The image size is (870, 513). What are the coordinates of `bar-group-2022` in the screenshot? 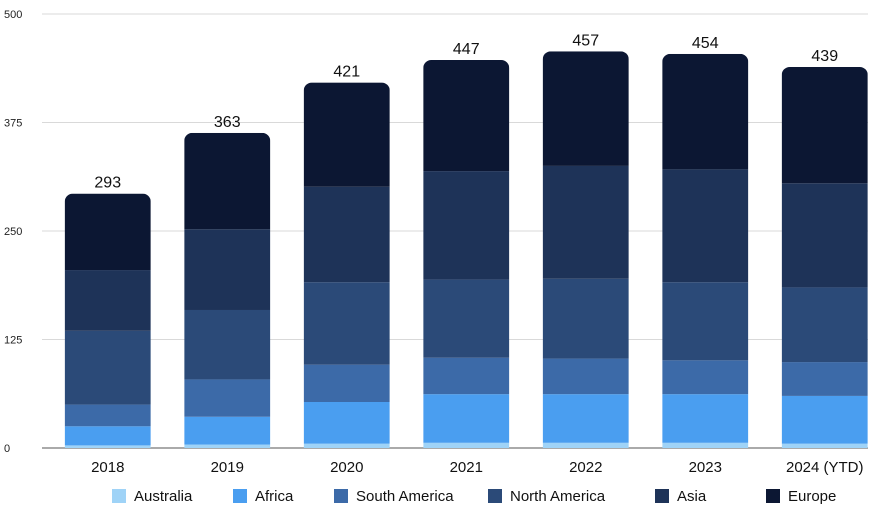 It's located at (585, 249).